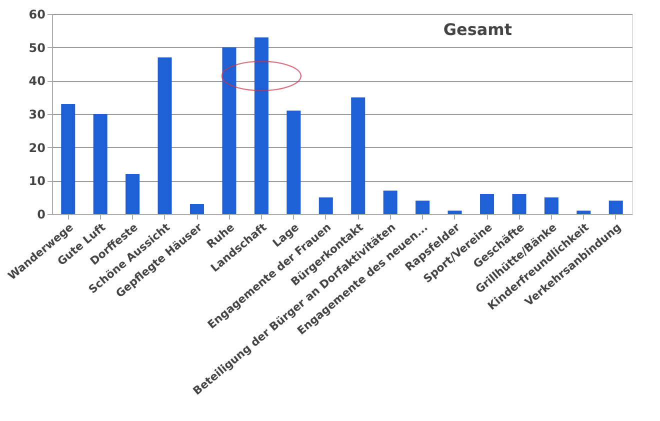 The width and height of the screenshot is (660, 421). I want to click on y-tick-label: 0, so click(41, 215).